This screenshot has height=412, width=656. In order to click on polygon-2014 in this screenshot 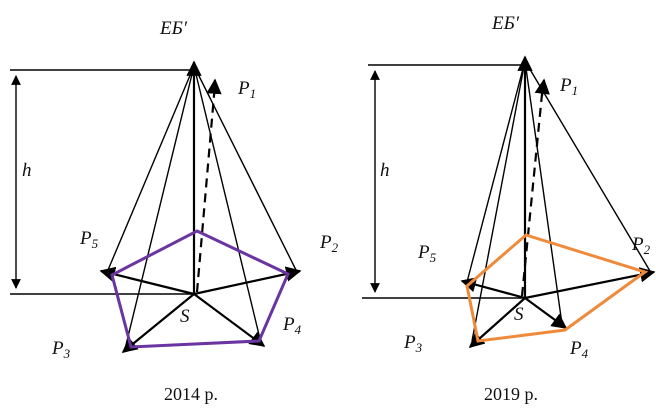, I will do `click(200, 289)`.